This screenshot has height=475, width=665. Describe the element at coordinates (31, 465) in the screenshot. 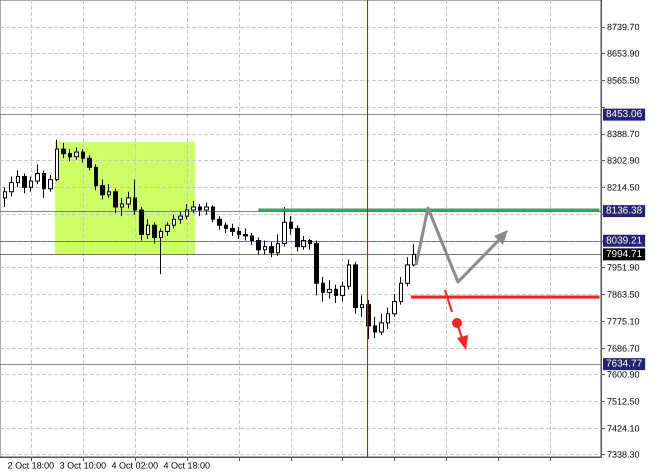

I see `x-tick-label: 2 Oct 18:00` at that location.